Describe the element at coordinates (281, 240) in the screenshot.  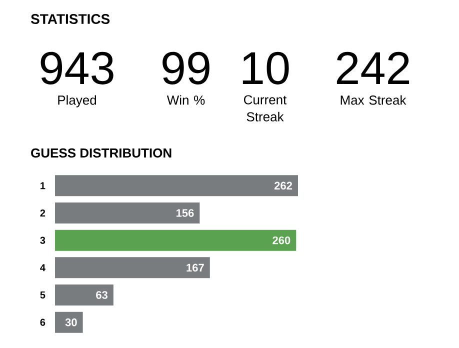
I see `data-label: 260` at that location.